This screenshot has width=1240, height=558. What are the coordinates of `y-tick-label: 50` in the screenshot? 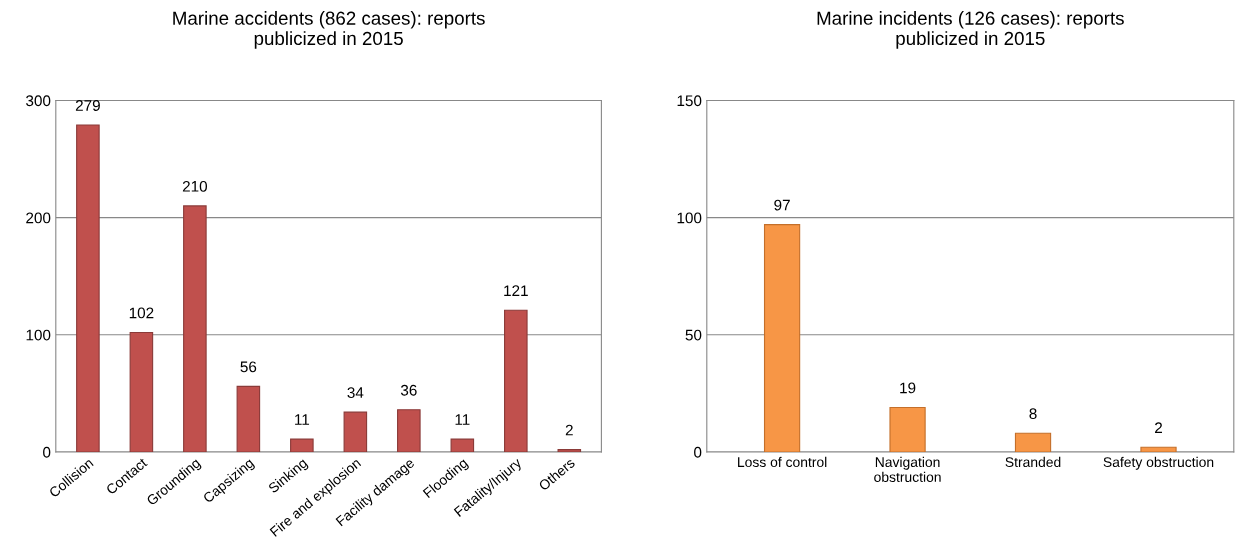 It's located at (693, 335).